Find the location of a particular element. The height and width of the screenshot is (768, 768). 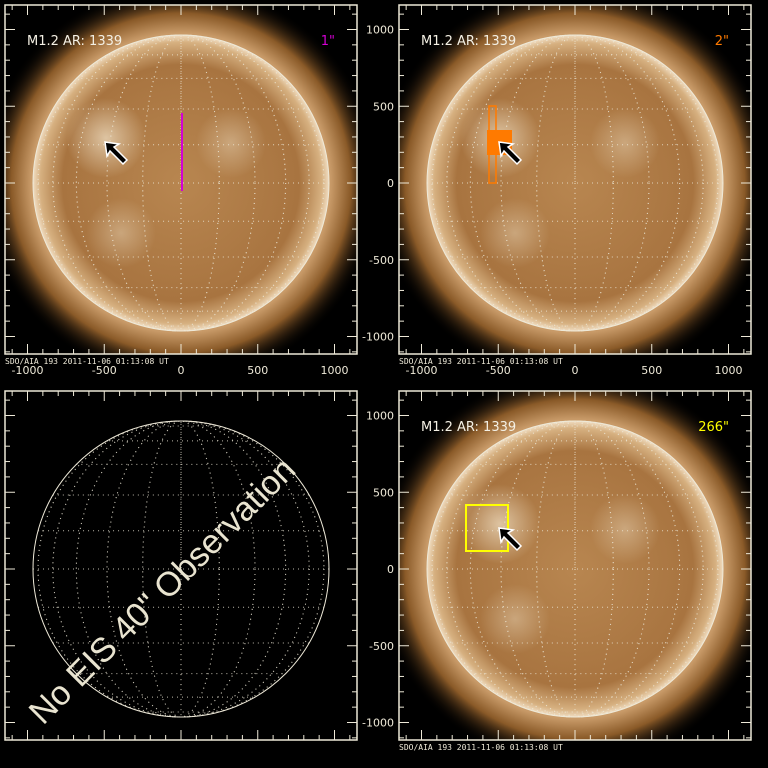

slit-width-label: 2" is located at coordinates (722, 41).